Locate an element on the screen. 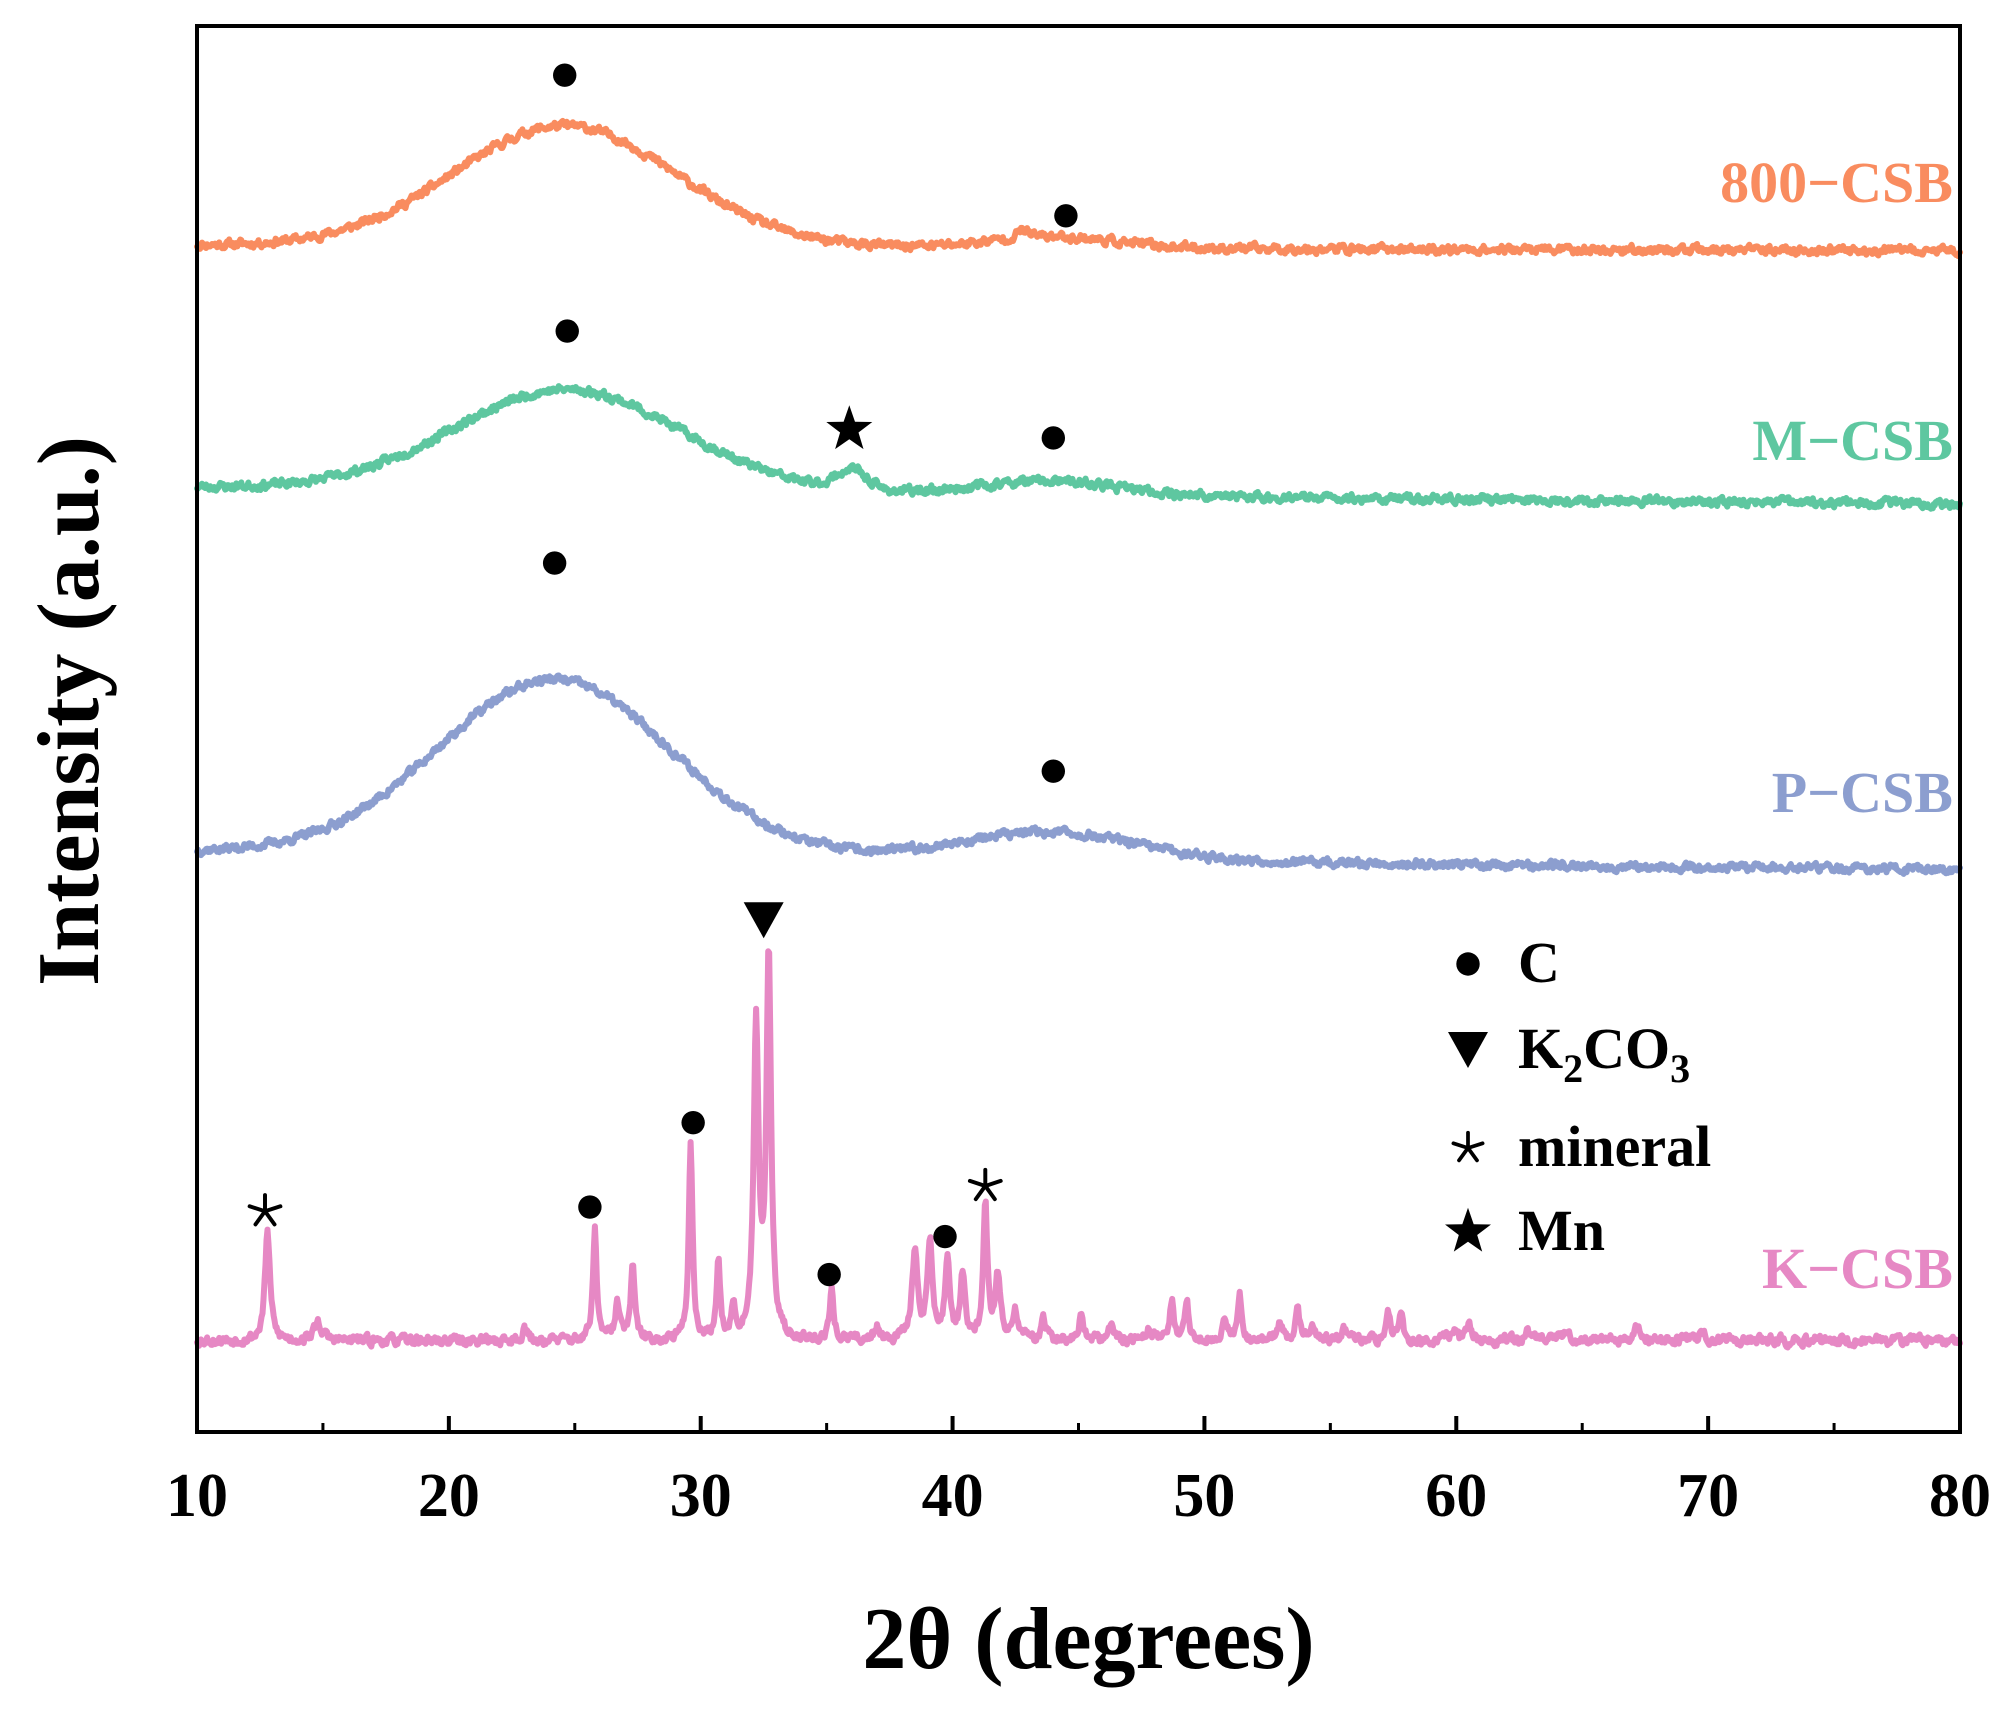  y-axis-title: Intensity (a.u.) is located at coordinates (69, 711).